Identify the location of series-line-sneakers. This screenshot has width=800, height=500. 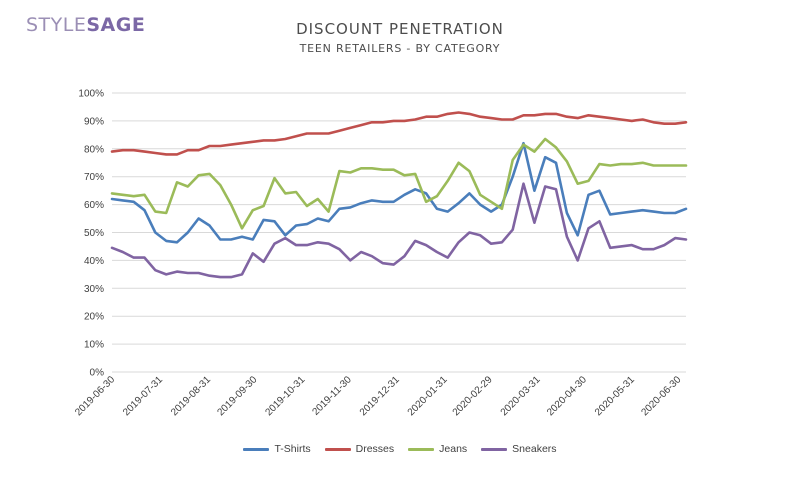
(399, 230).